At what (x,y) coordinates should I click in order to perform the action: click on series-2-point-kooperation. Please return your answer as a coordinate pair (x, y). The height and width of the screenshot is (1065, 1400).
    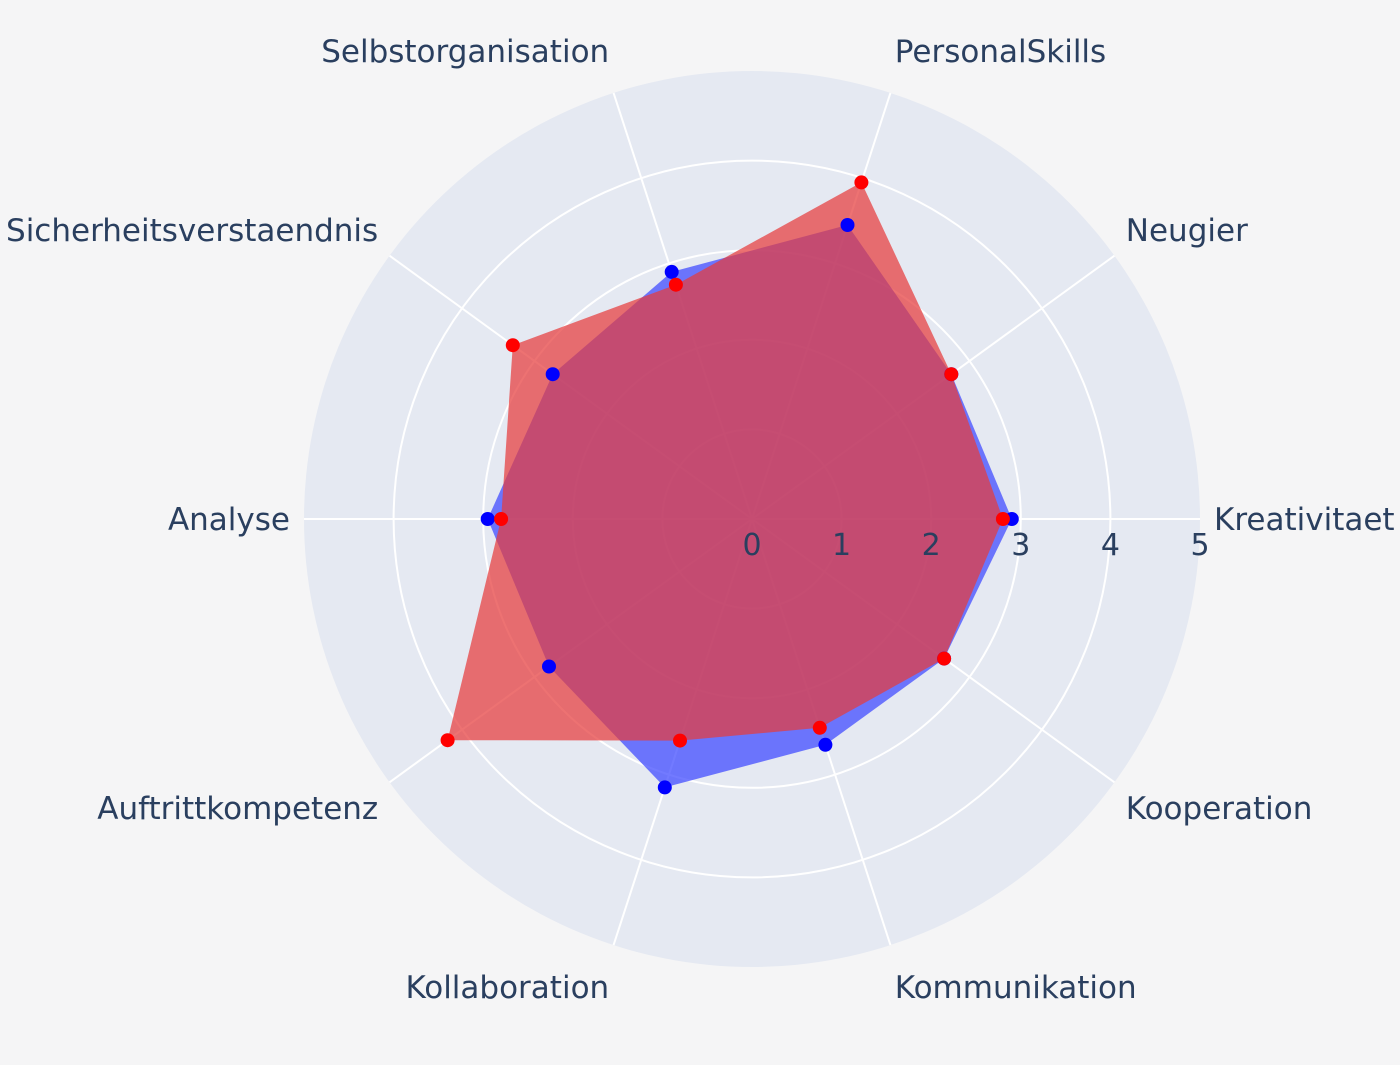
    Looking at the image, I should click on (944, 658).